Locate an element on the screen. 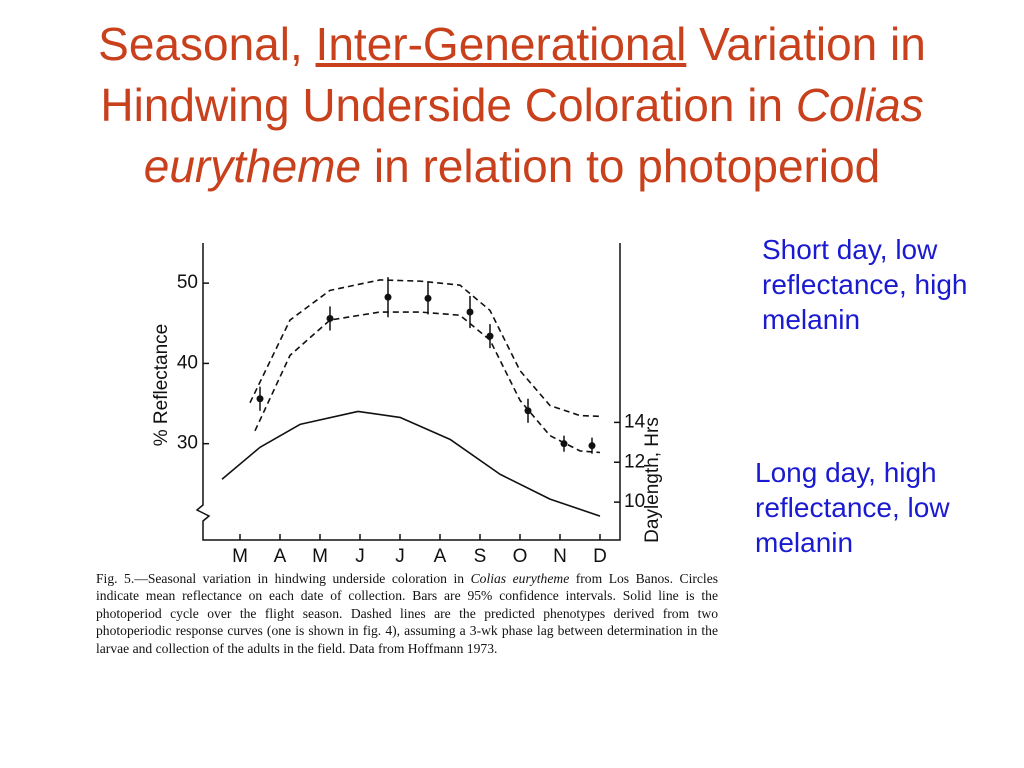  y2-tick-label: 12 is located at coordinates (634, 461).